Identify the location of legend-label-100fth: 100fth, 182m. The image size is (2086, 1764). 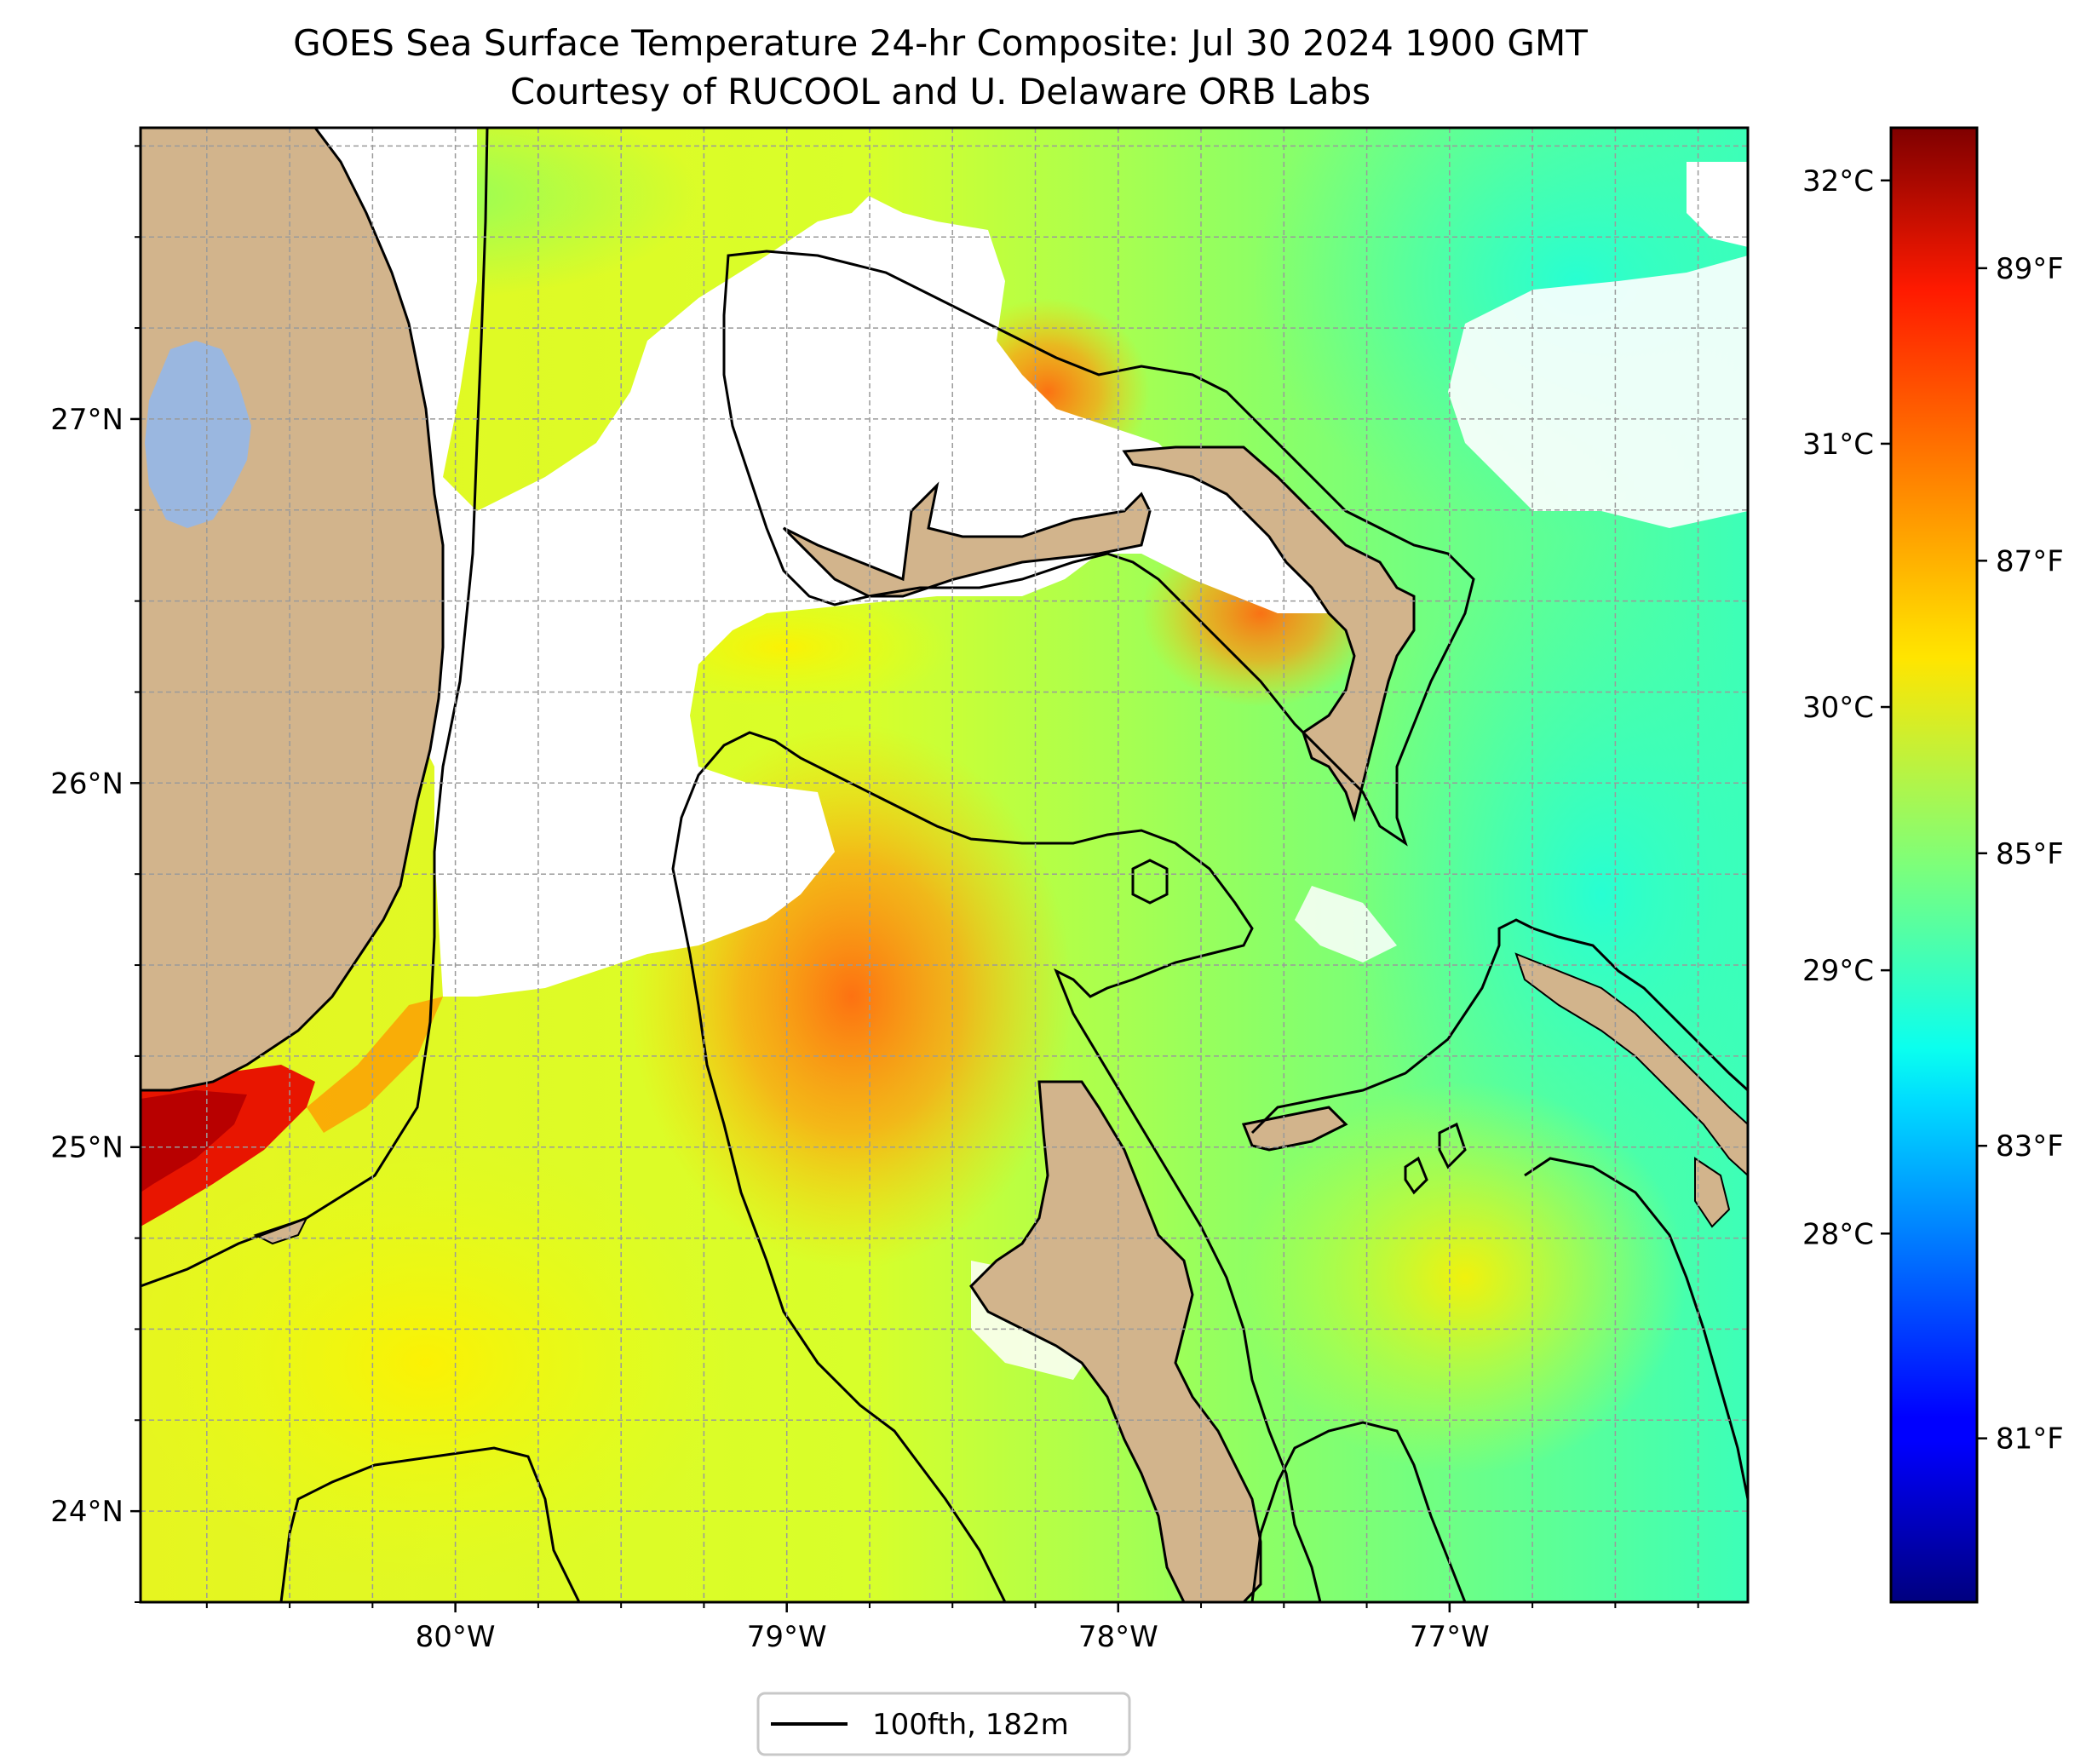
(970, 1725).